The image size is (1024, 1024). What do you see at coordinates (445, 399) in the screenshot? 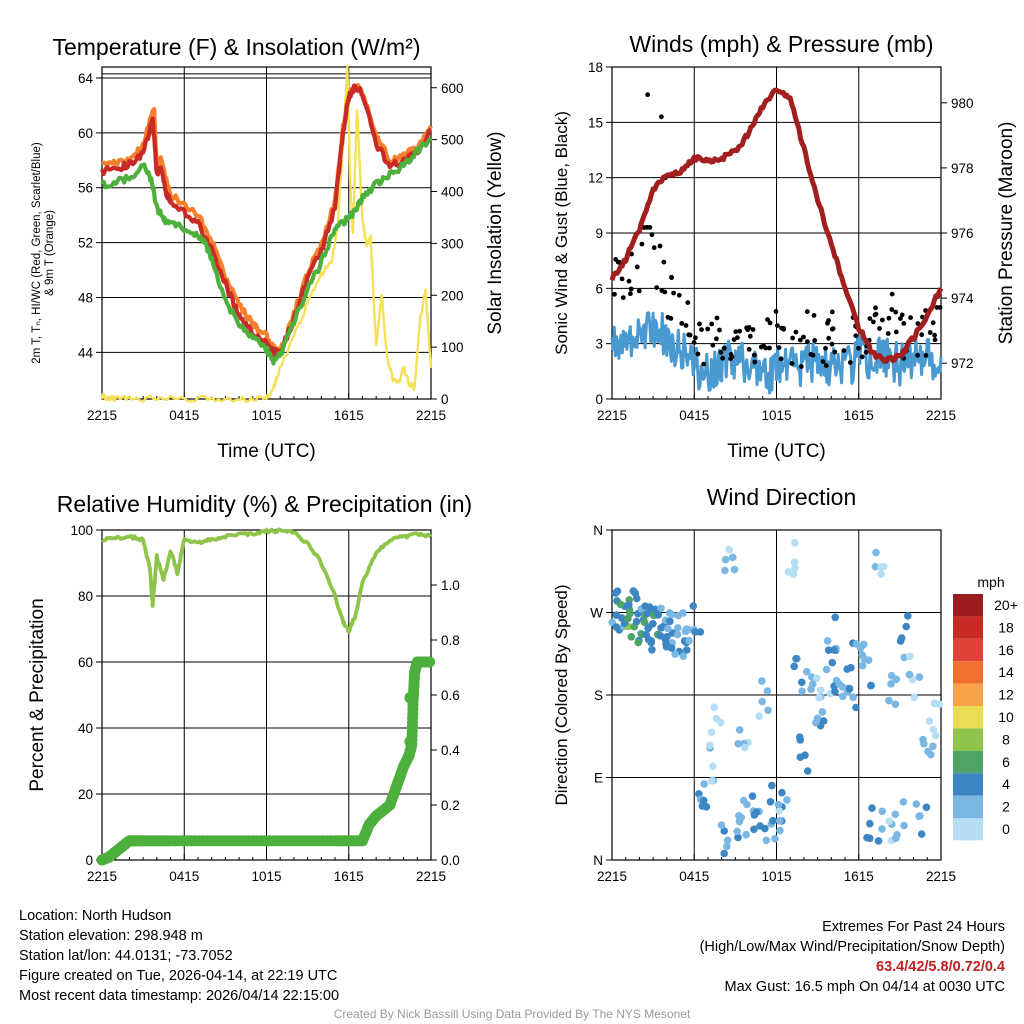
I see `y2-tick-label: 0` at bounding box center [445, 399].